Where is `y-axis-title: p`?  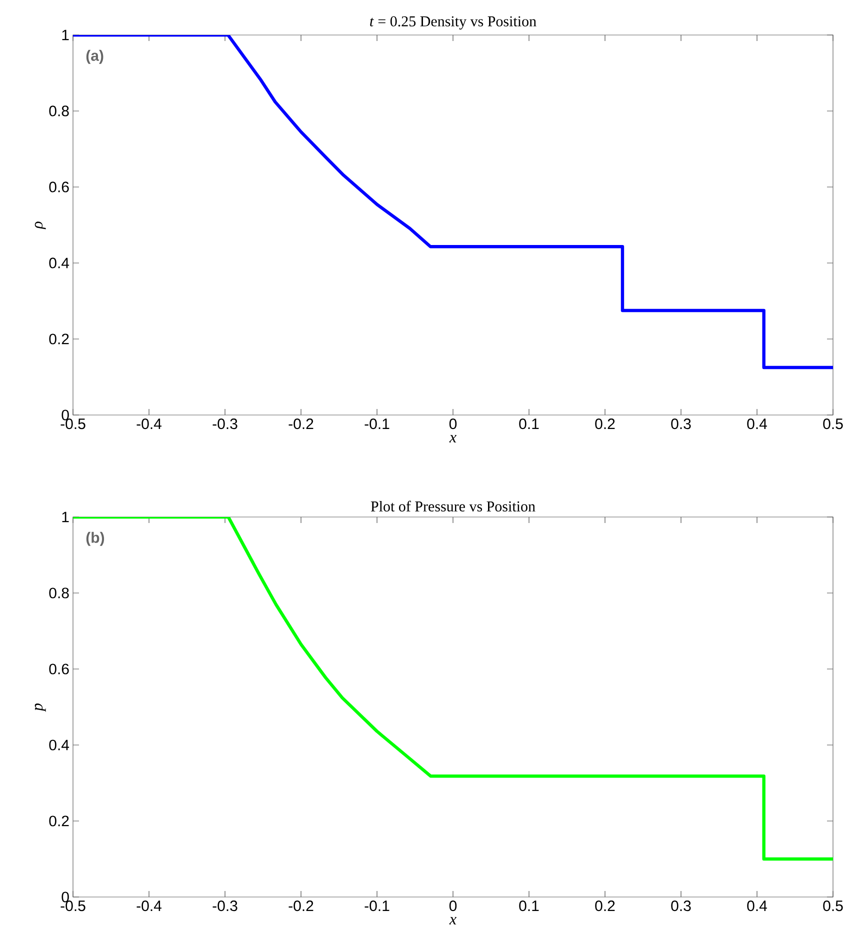 y-axis-title: p is located at coordinates (40, 707).